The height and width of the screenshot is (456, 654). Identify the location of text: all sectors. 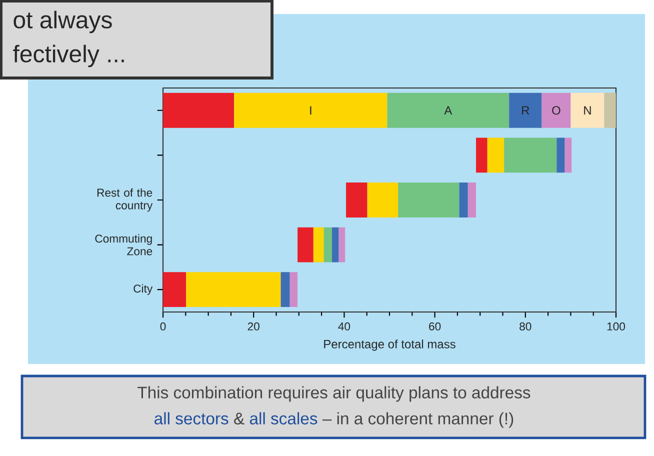
(191, 418).